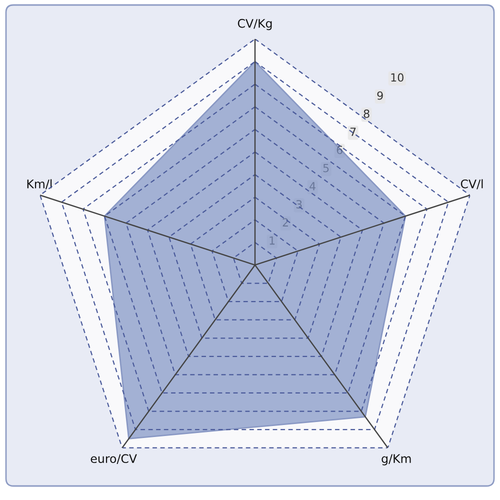 This screenshot has height=500, width=500. I want to click on y-tick-label: 10, so click(397, 77).